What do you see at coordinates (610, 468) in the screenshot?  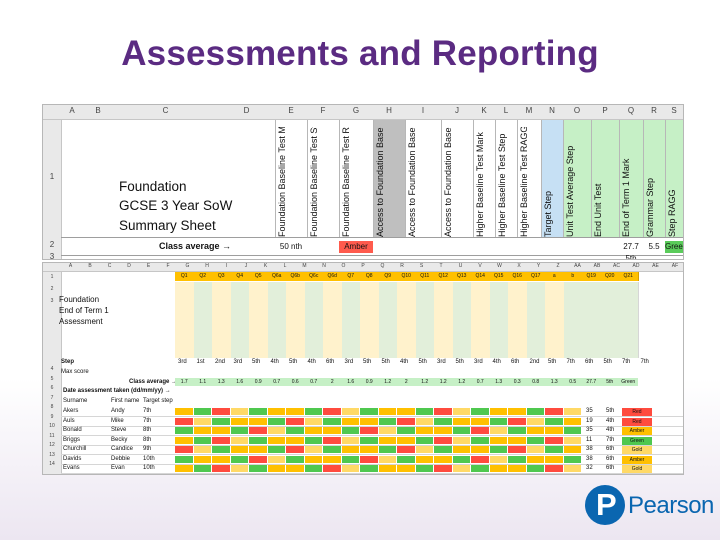 I see `student-step: 6th` at bounding box center [610, 468].